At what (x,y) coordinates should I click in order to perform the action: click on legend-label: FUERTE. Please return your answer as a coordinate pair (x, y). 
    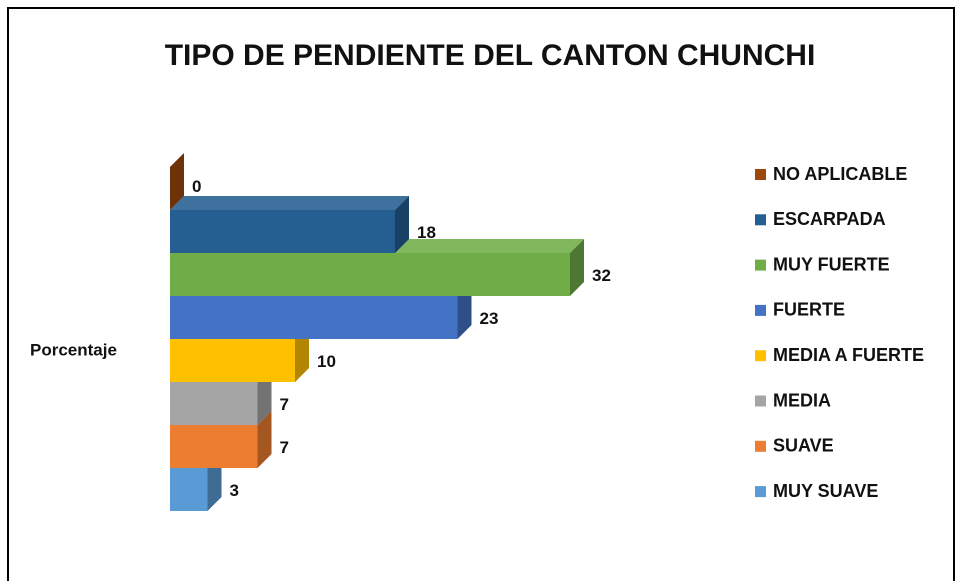
    Looking at the image, I should click on (809, 310).